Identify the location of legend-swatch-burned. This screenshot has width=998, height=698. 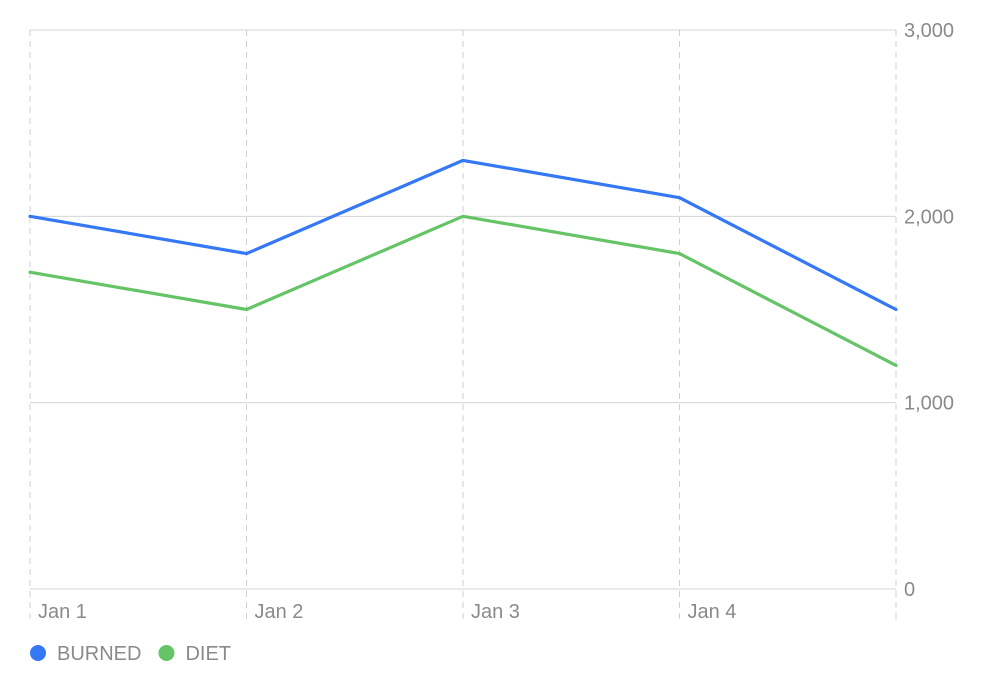
(38, 653).